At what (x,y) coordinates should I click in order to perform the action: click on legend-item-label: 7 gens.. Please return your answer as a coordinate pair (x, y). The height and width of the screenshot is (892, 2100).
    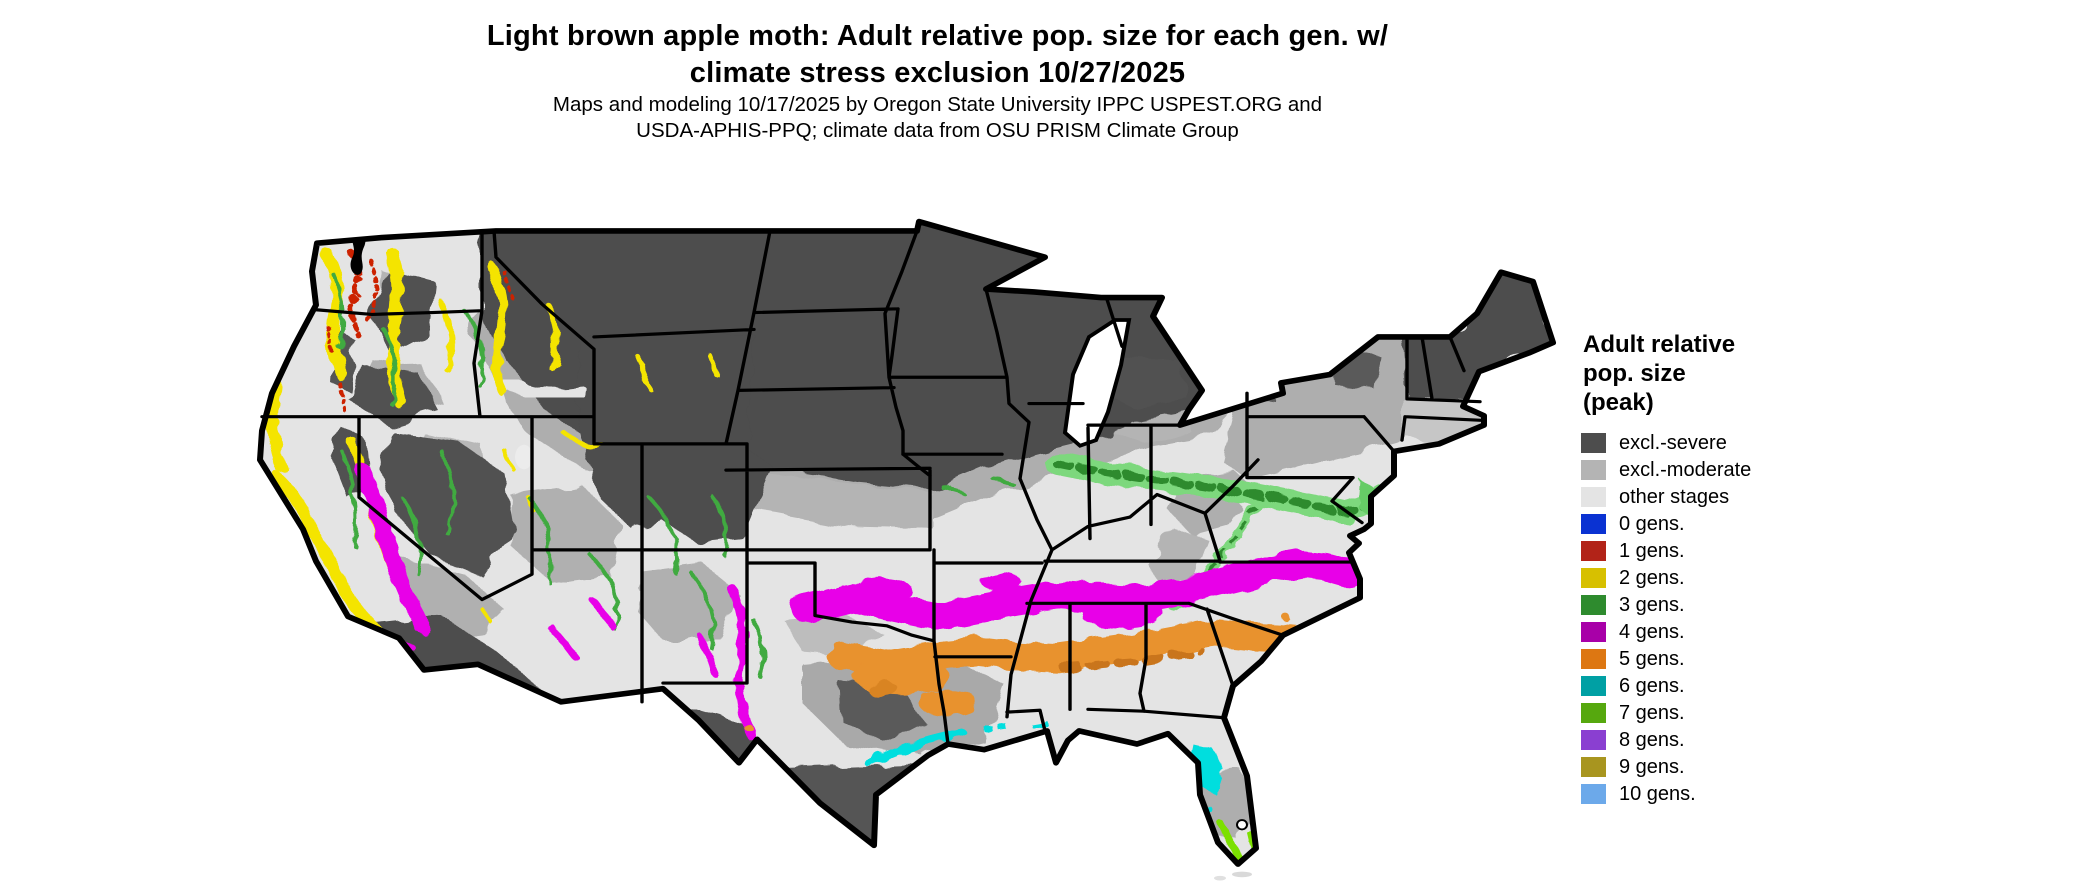
    Looking at the image, I should click on (1652, 712).